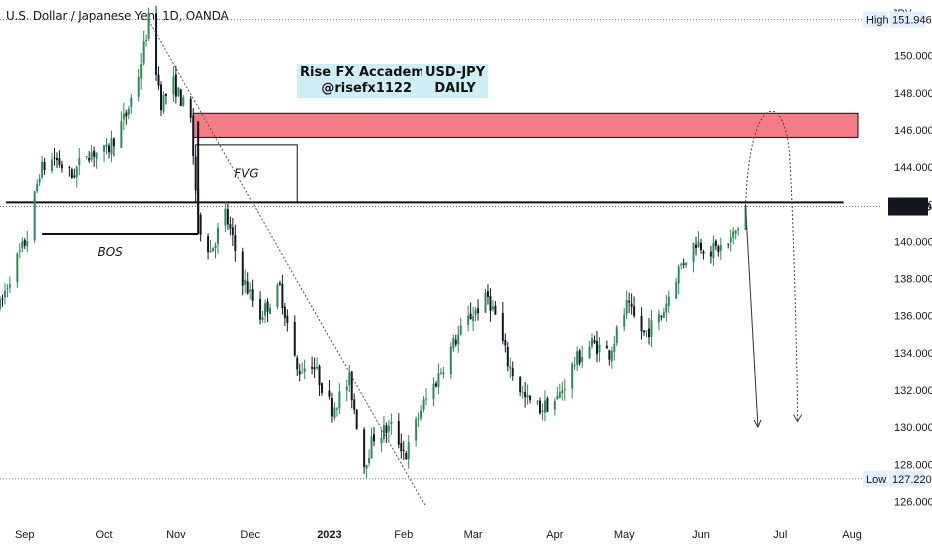 Image resolution: width=932 pixels, height=550 pixels. Describe the element at coordinates (912, 208) in the screenshot. I see `current-price-label: 141.880` at that location.